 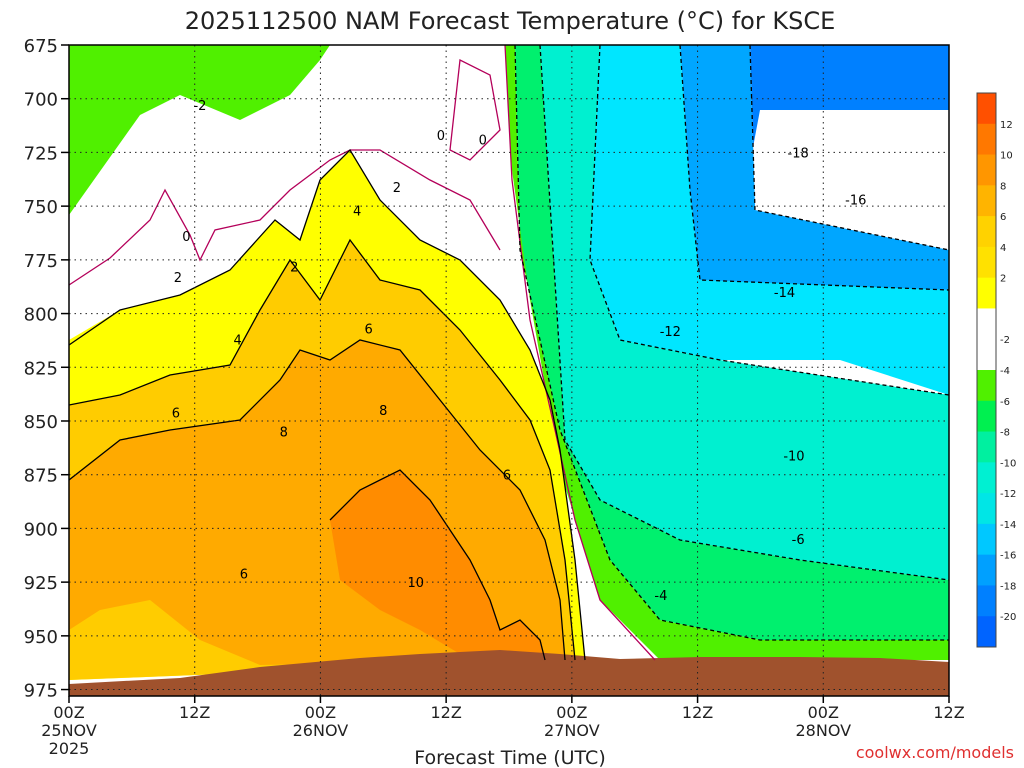 I want to click on x-date-label: 28NOV, so click(x=823, y=730).